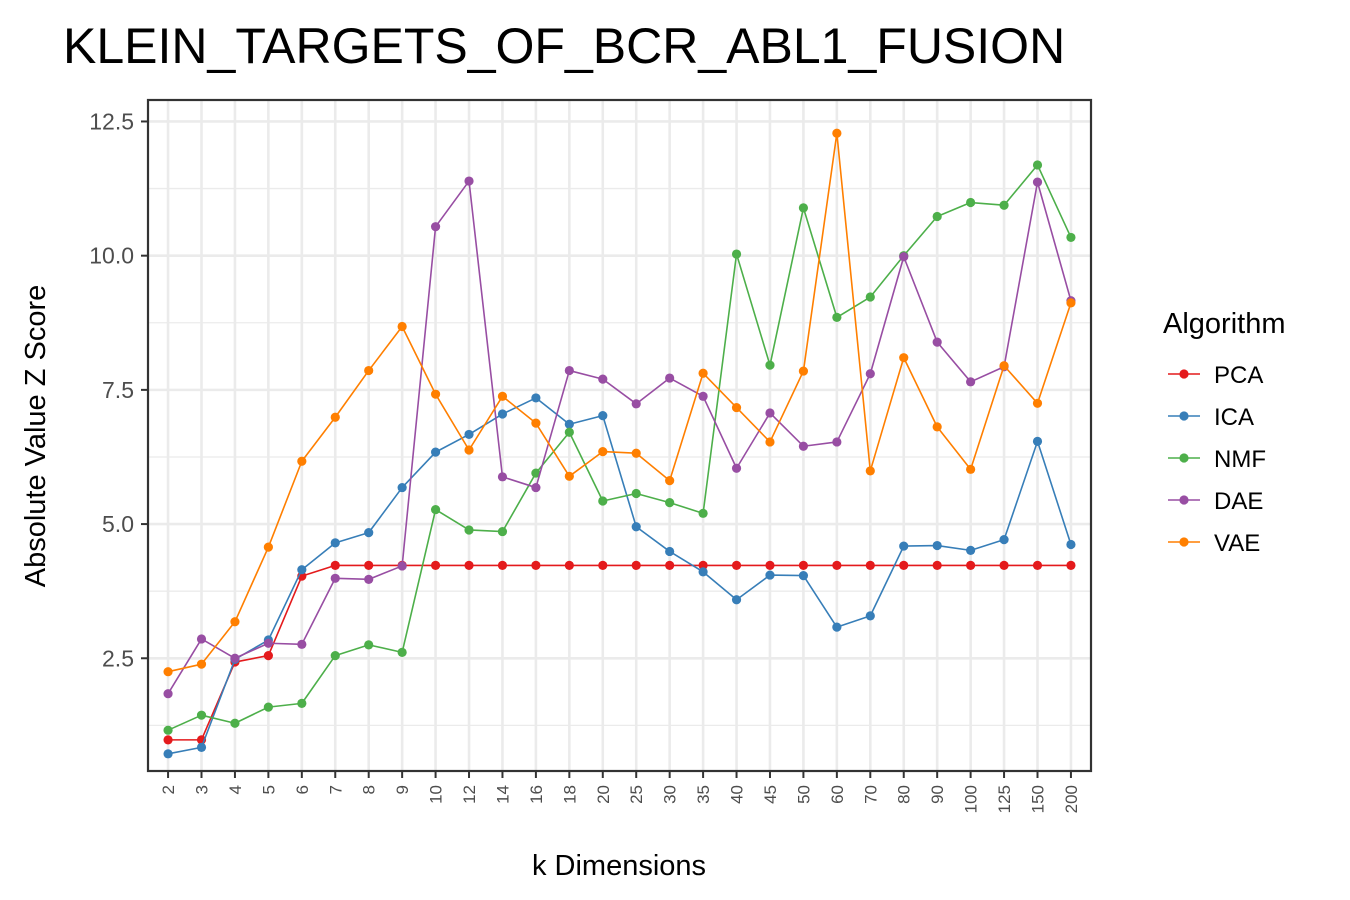 This screenshot has width=1350, height=900. What do you see at coordinates (619, 866) in the screenshot?
I see `x-axis-title: k Dimensions` at bounding box center [619, 866].